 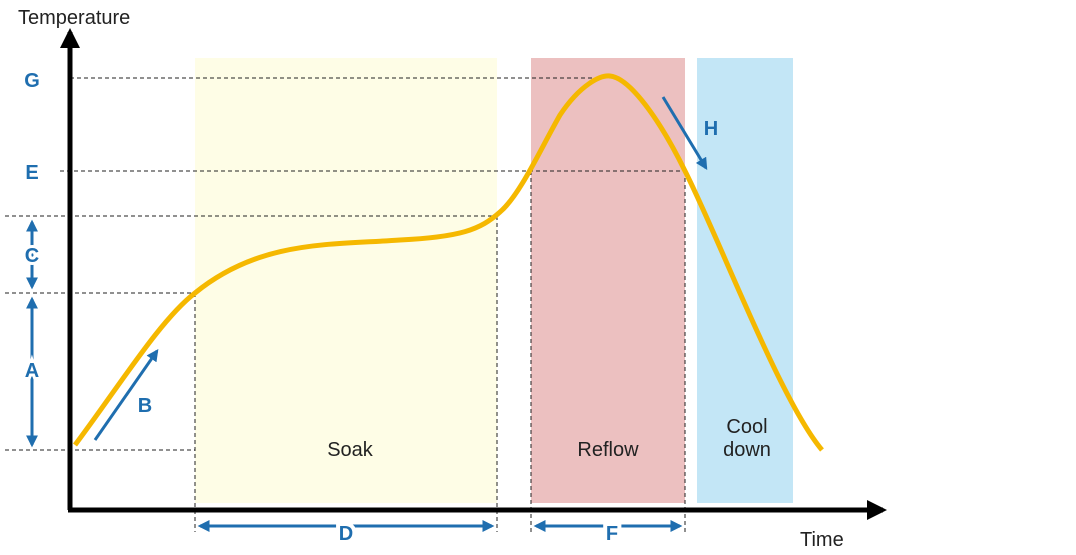 What do you see at coordinates (346, 534) in the screenshot?
I see `duration-d: D` at bounding box center [346, 534].